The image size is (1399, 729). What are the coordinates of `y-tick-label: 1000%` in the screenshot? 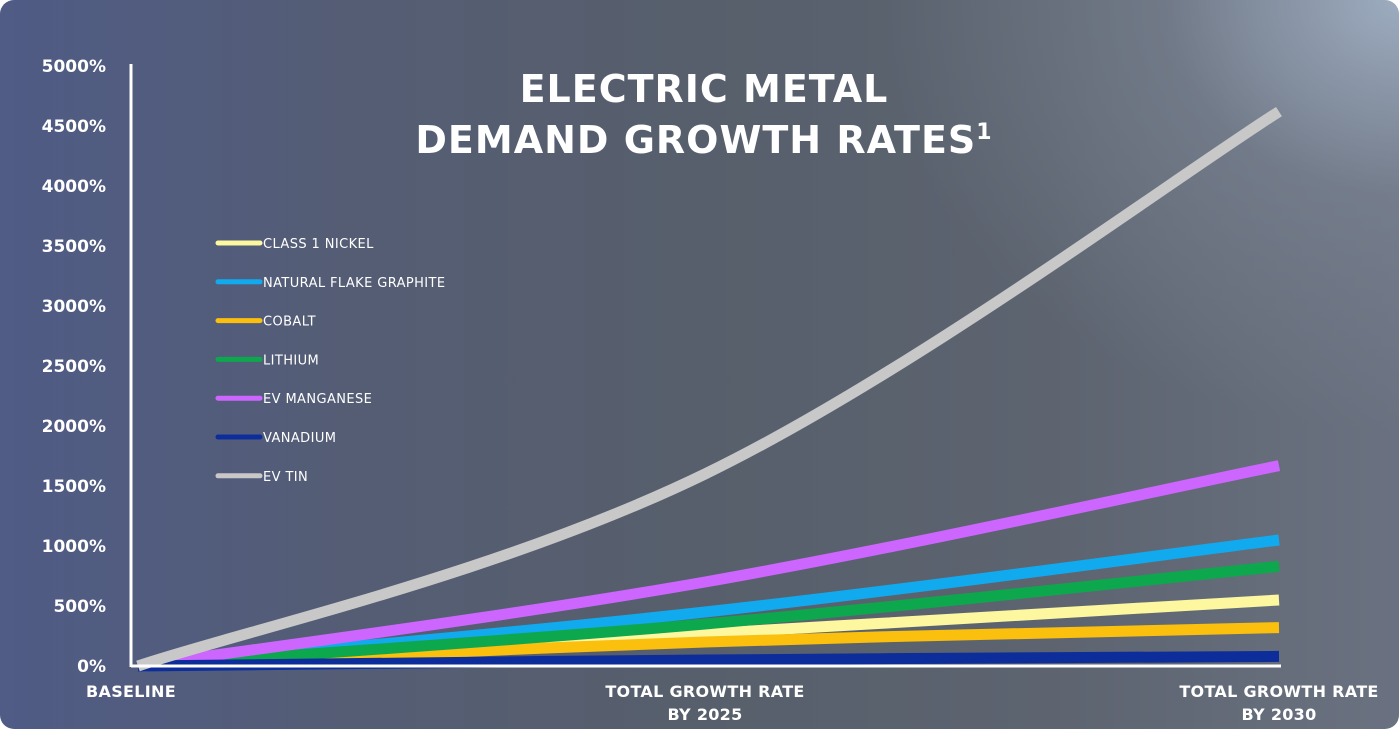 It's located at (74, 547).